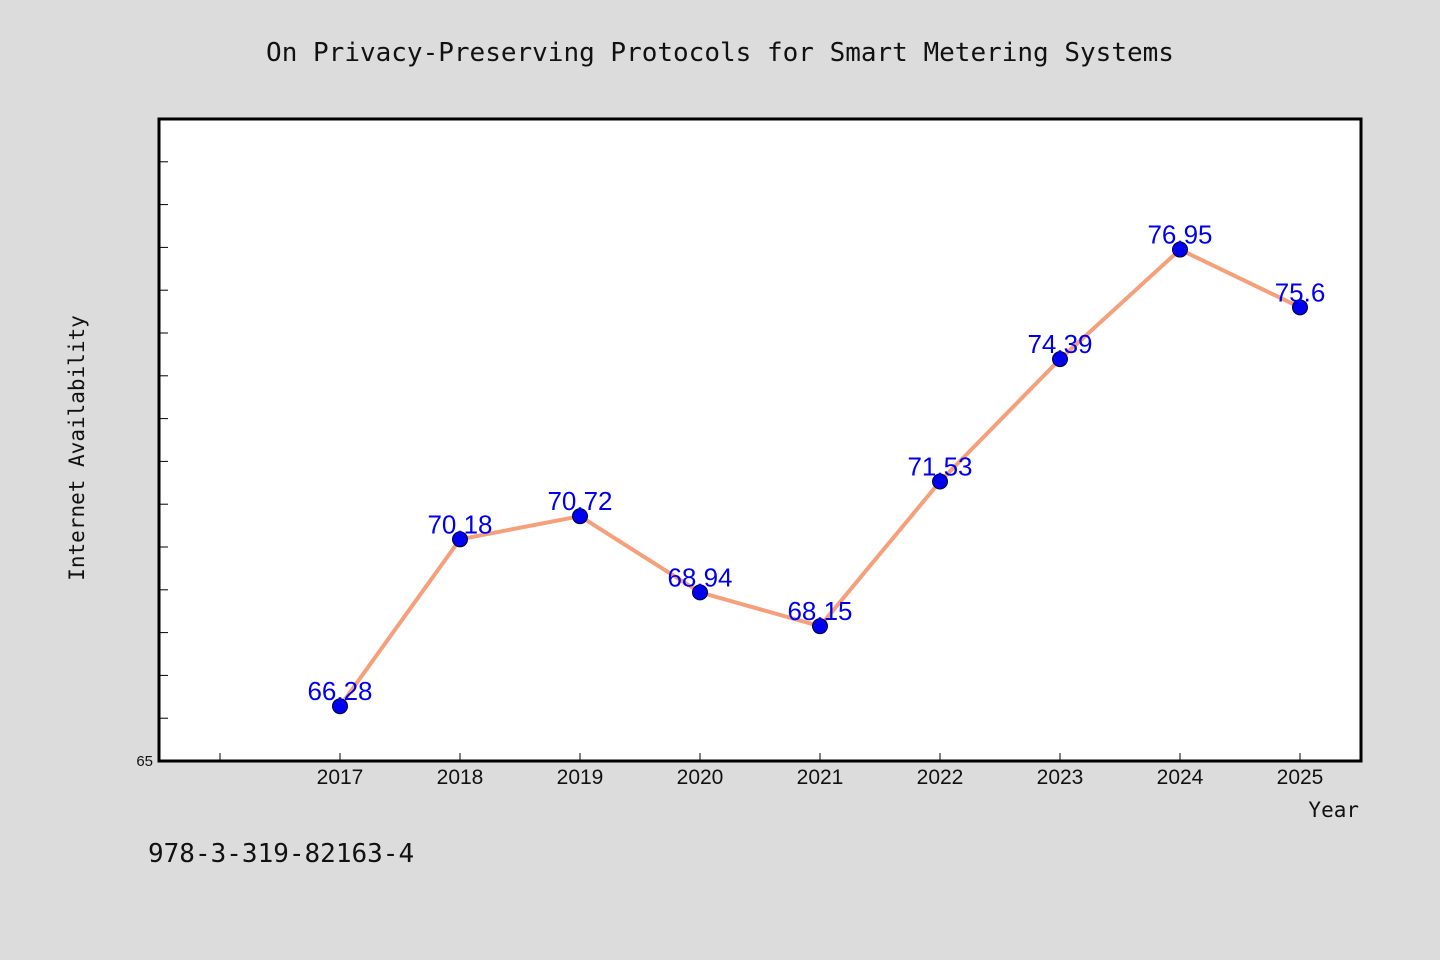 This screenshot has width=1440, height=960. Describe the element at coordinates (1300, 292) in the screenshot. I see `data-label: 75.6` at that location.